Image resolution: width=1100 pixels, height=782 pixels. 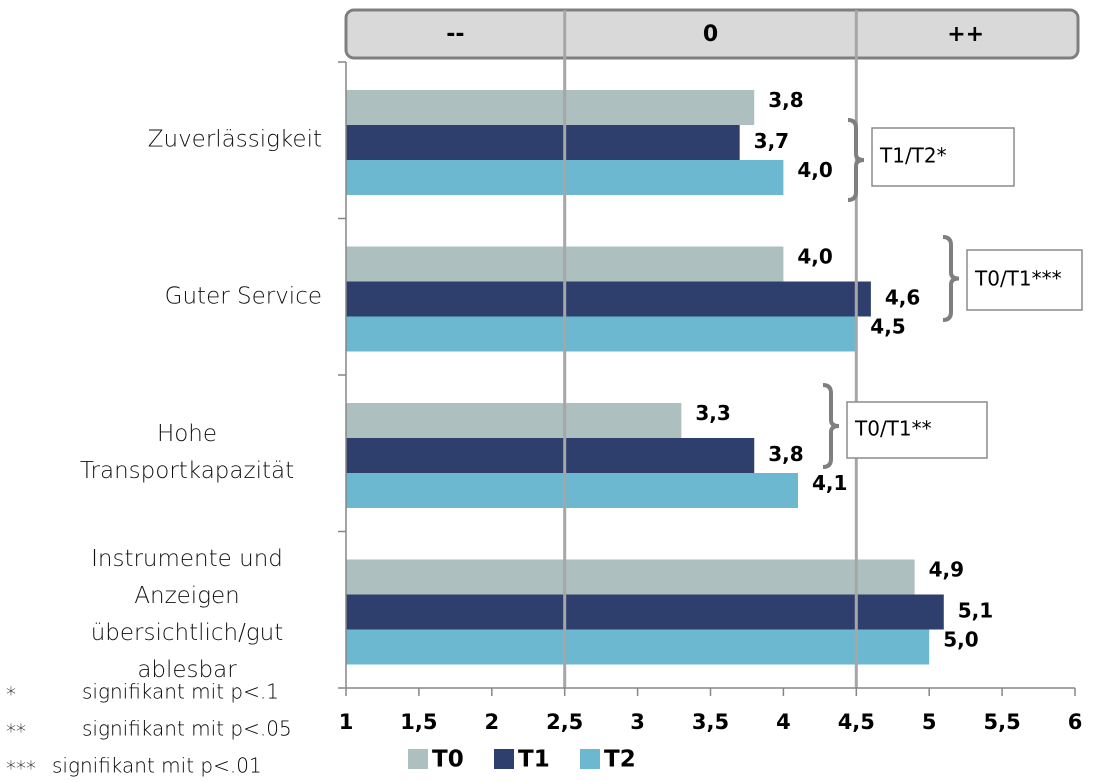 I want to click on zone-label: --, so click(x=455, y=34).